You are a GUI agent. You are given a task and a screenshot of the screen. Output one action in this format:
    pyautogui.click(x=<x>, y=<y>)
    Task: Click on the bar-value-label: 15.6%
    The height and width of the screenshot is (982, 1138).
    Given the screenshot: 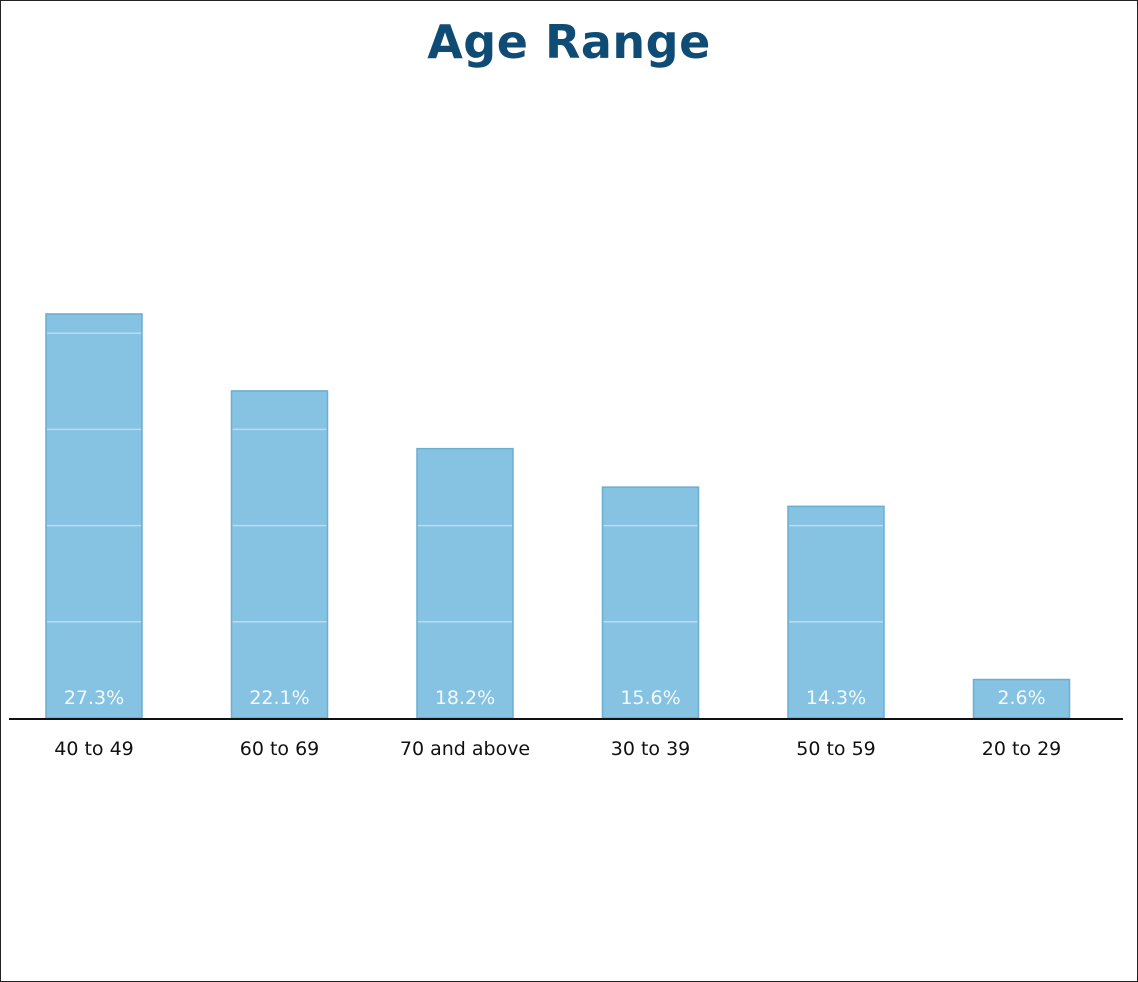 What is the action you would take?
    pyautogui.click(x=650, y=698)
    